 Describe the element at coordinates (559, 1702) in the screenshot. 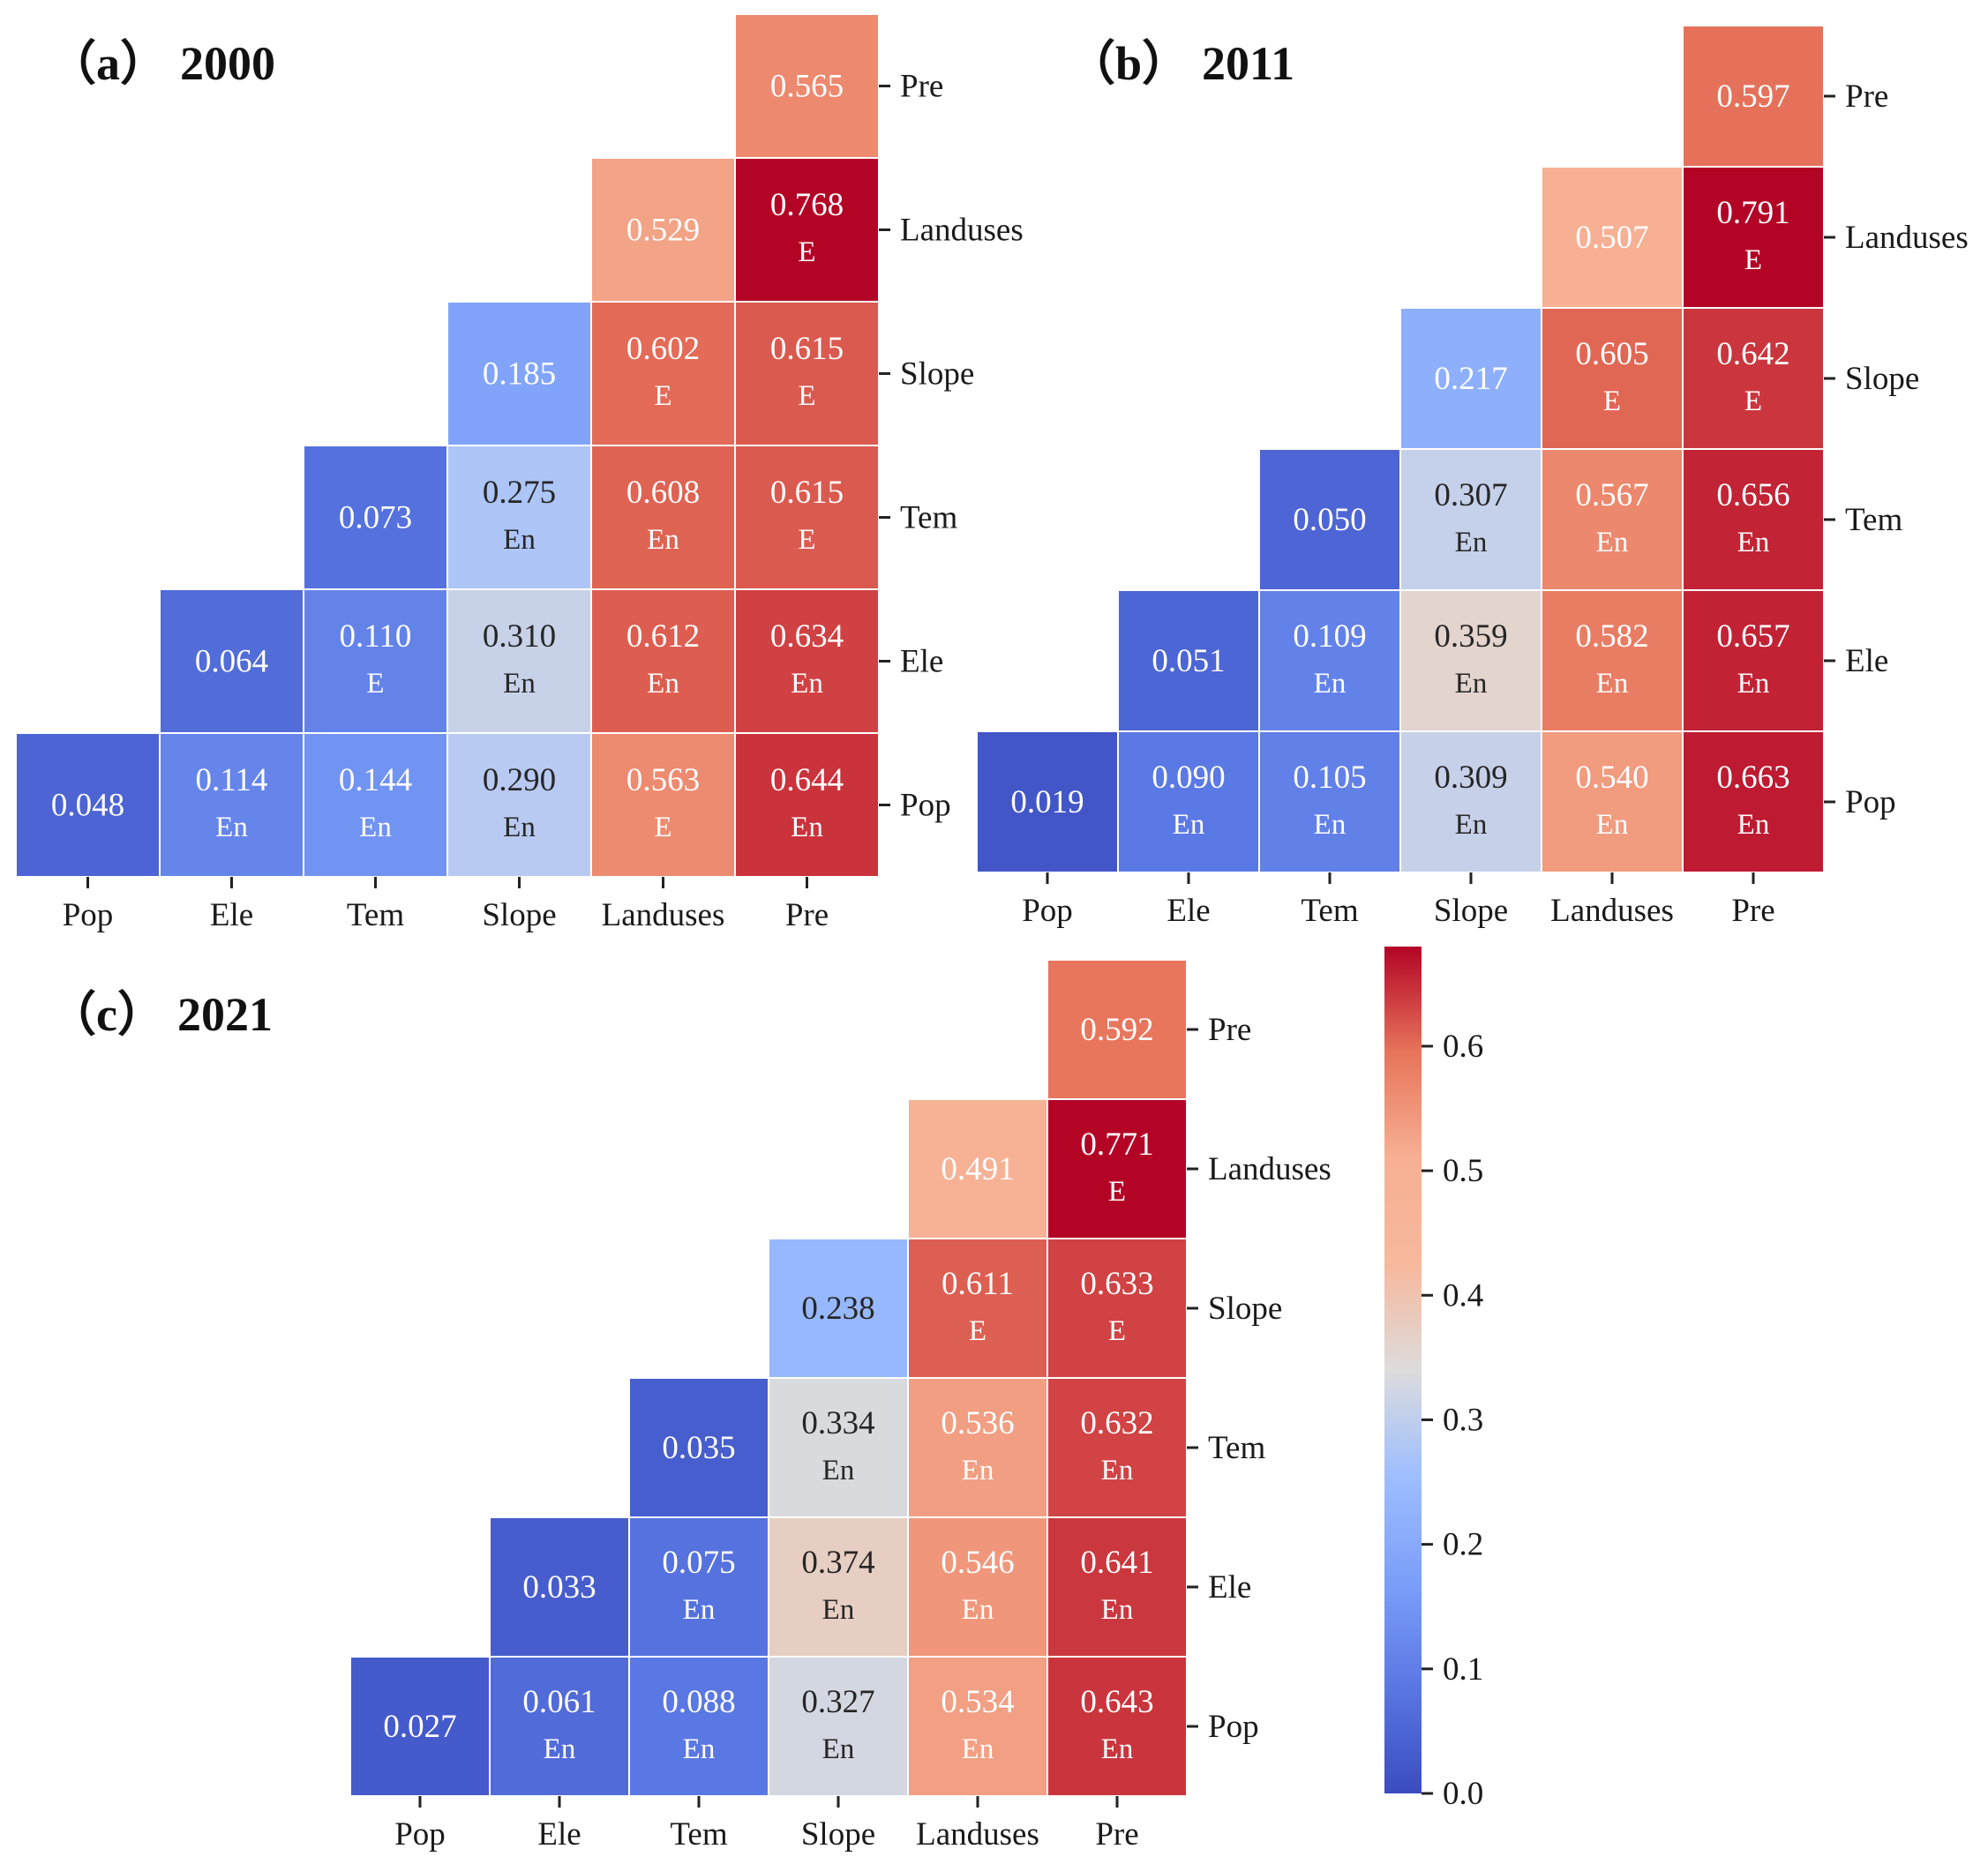

I see `cell-value: 0.061` at that location.